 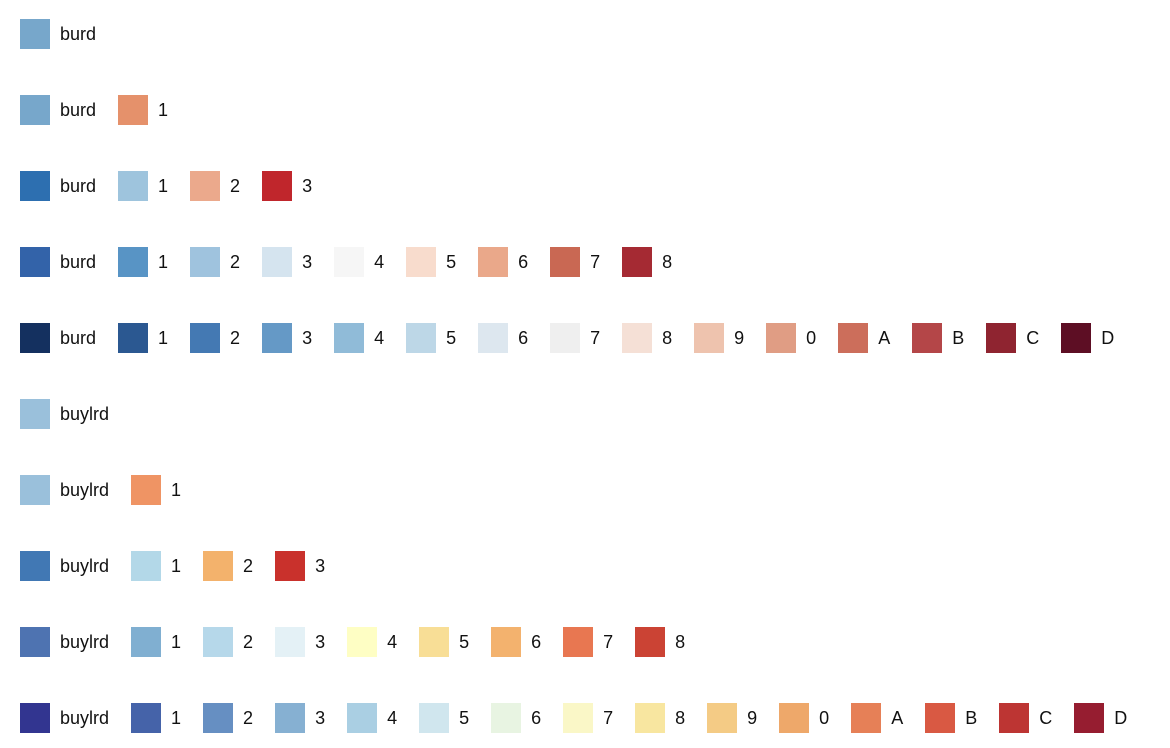 What do you see at coordinates (824, 717) in the screenshot?
I see `legend-label: 0` at bounding box center [824, 717].